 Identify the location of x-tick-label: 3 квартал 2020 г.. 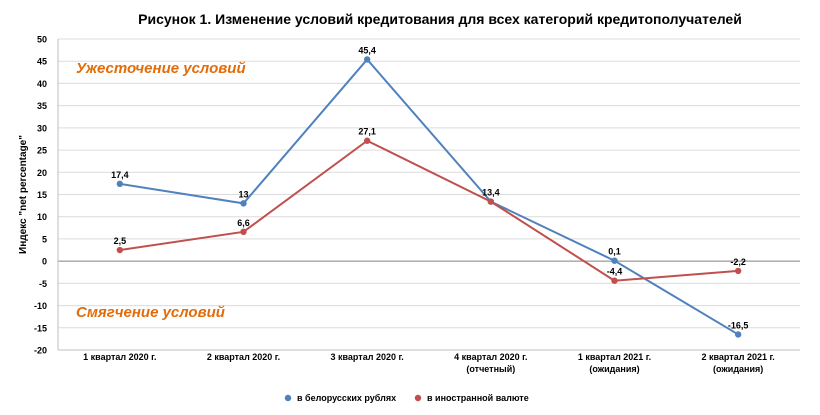
(367, 357).